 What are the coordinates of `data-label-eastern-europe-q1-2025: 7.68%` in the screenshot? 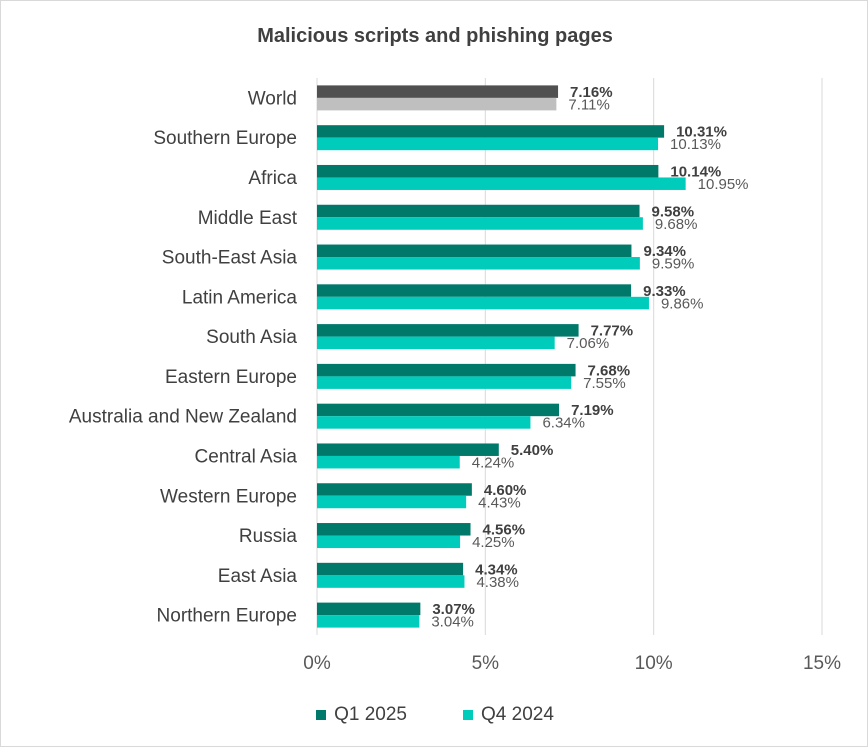 It's located at (609, 370).